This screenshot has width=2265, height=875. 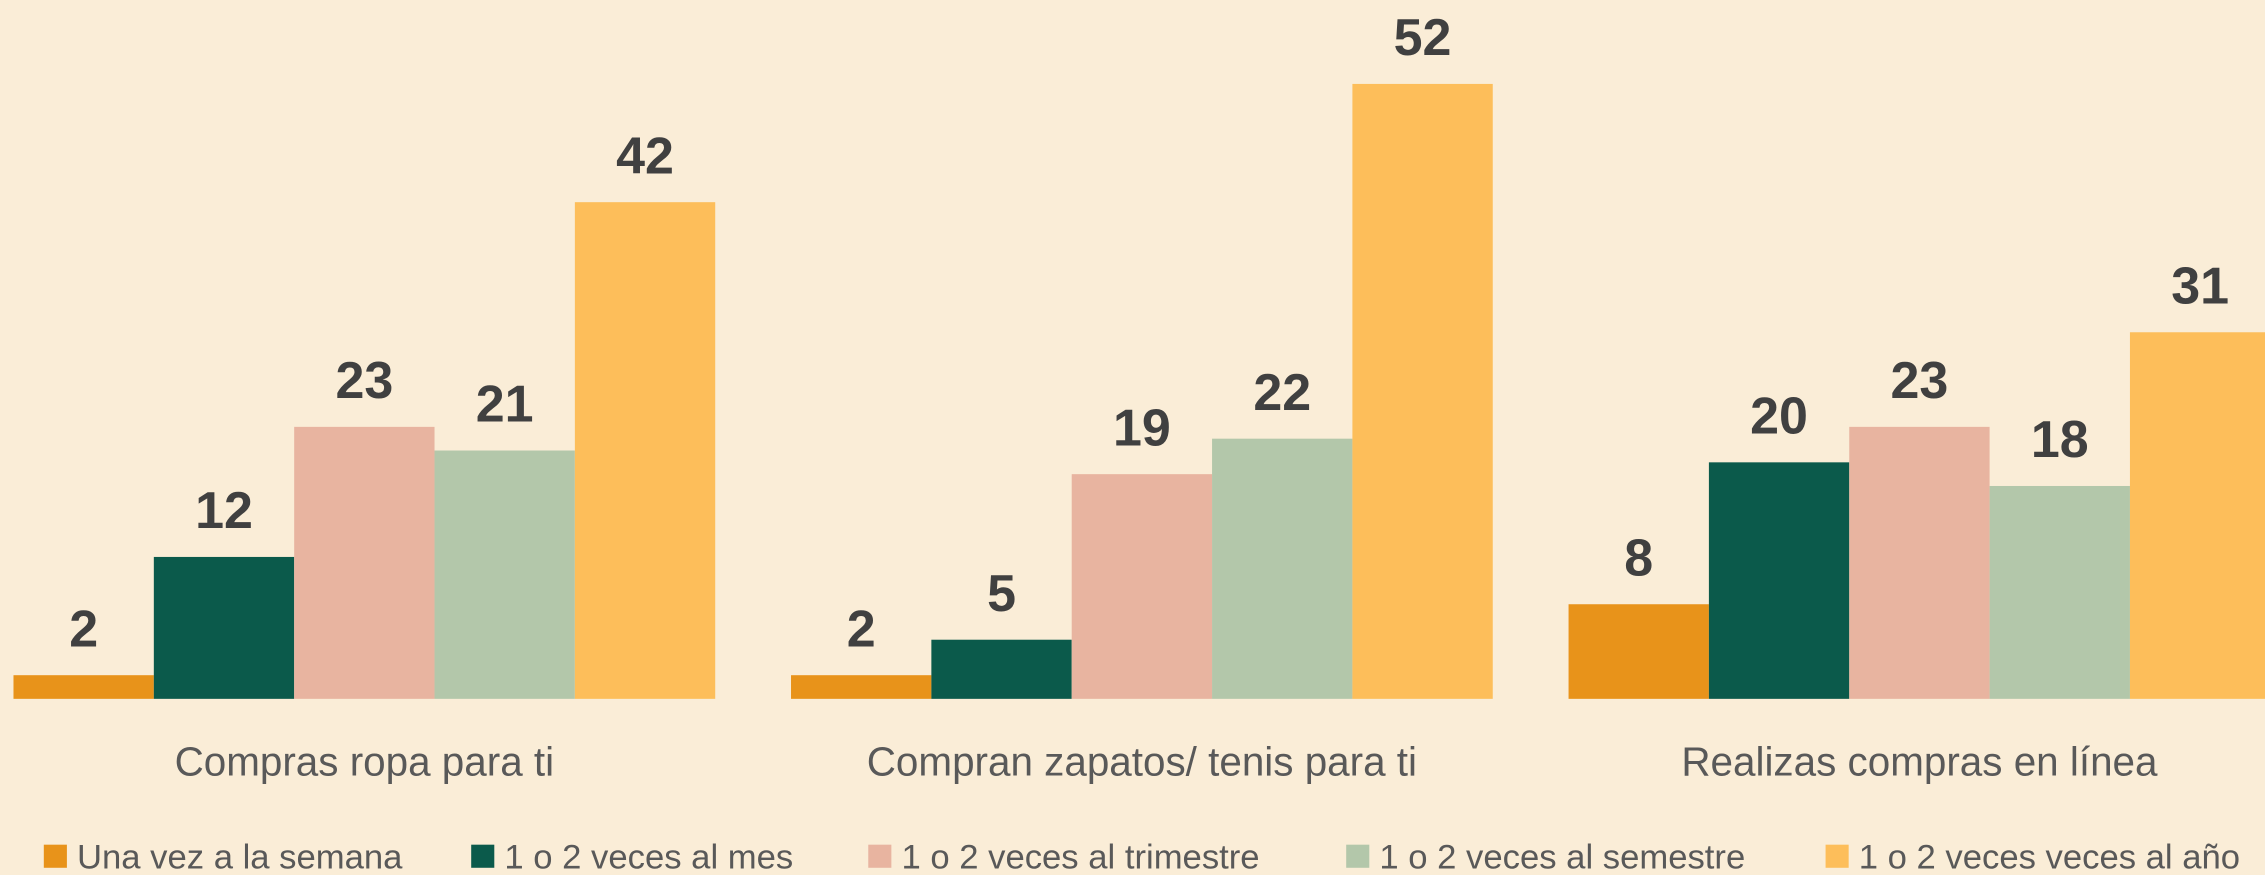 What do you see at coordinates (224, 511) in the screenshot?
I see `data-label: 12` at bounding box center [224, 511].